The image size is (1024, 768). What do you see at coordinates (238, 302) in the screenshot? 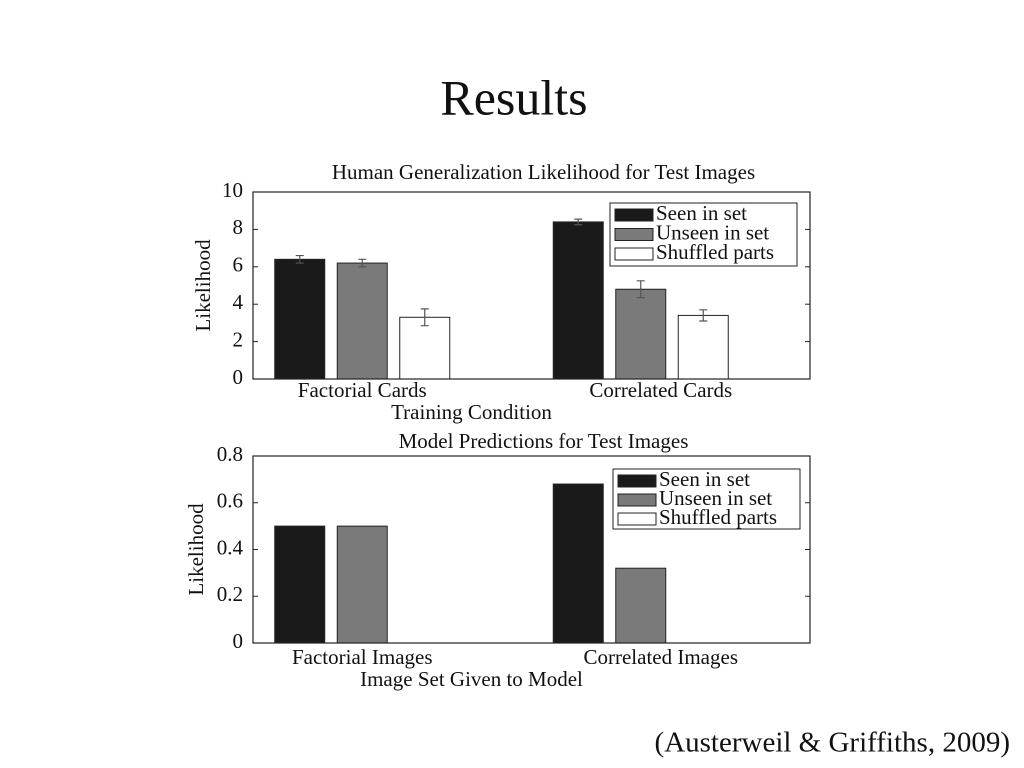
I see `y-tick-label: 4` at bounding box center [238, 302].